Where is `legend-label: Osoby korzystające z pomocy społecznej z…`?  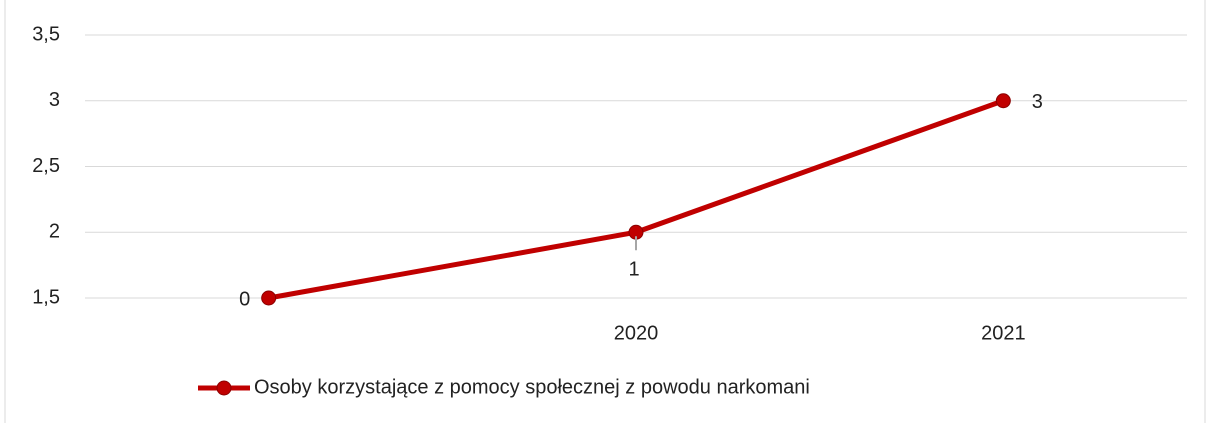
legend-label: Osoby korzystające z pomocy społecznej z… is located at coordinates (532, 387).